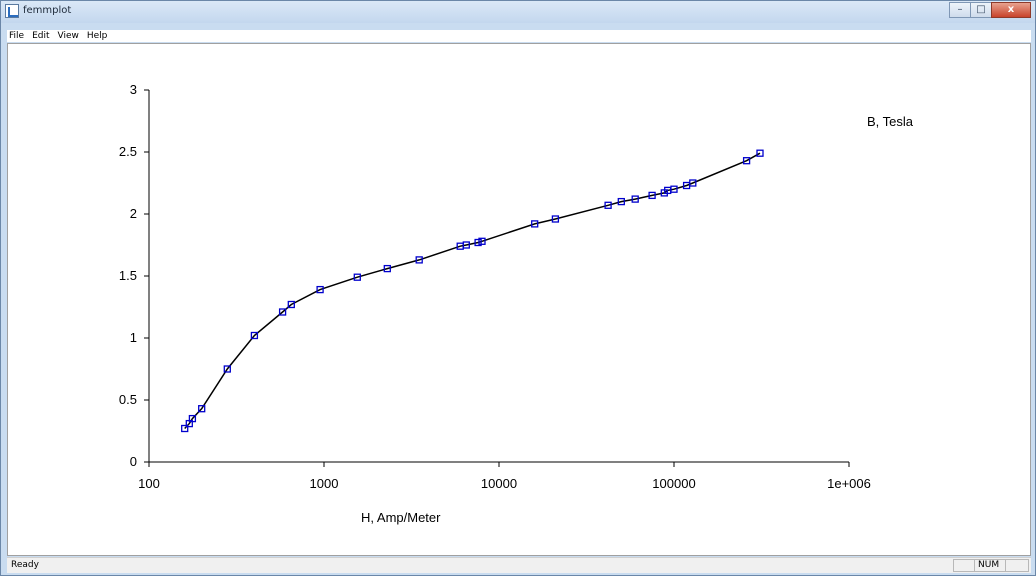 The width and height of the screenshot is (1036, 576). Describe the element at coordinates (128, 151) in the screenshot. I see `y-tick-label: 2.5` at that location.